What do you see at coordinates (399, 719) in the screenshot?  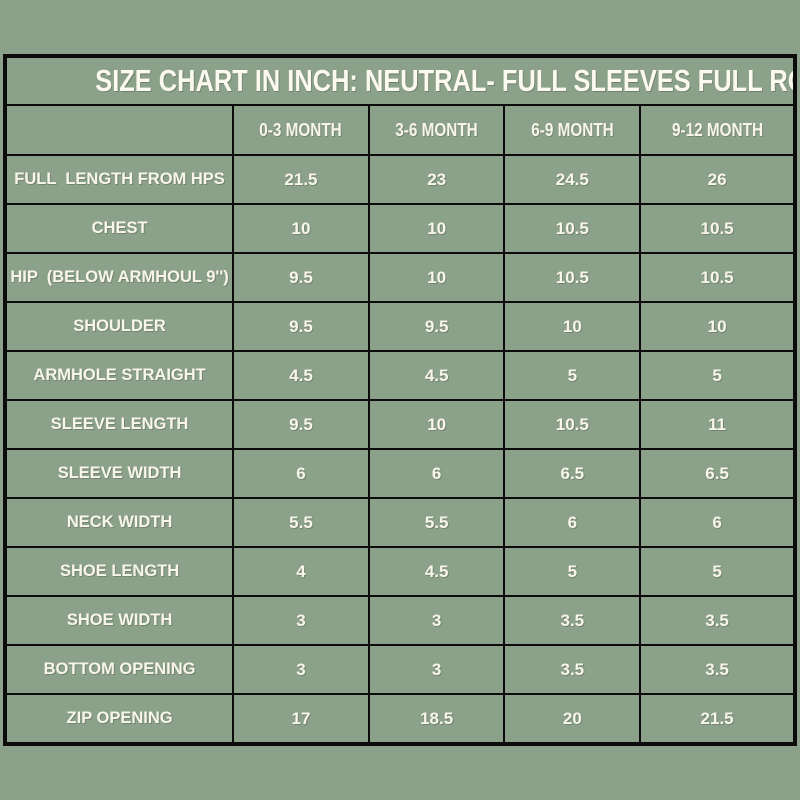 I see `table-row: ZIP OPENING 17 18.5 20 21.5` at bounding box center [399, 719].